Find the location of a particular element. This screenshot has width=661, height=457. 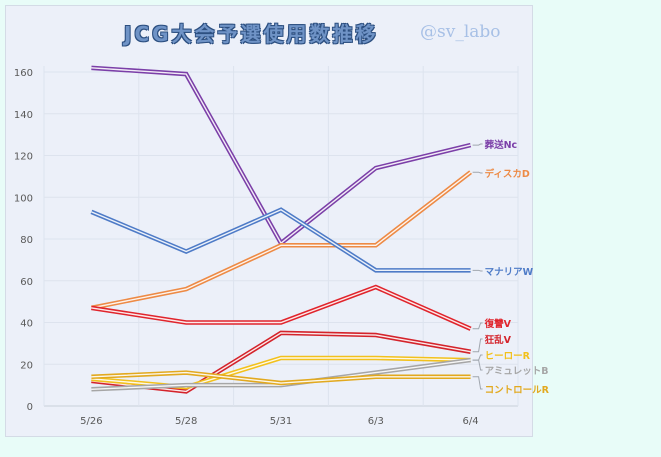

series-label: 狂乱V is located at coordinates (498, 340).